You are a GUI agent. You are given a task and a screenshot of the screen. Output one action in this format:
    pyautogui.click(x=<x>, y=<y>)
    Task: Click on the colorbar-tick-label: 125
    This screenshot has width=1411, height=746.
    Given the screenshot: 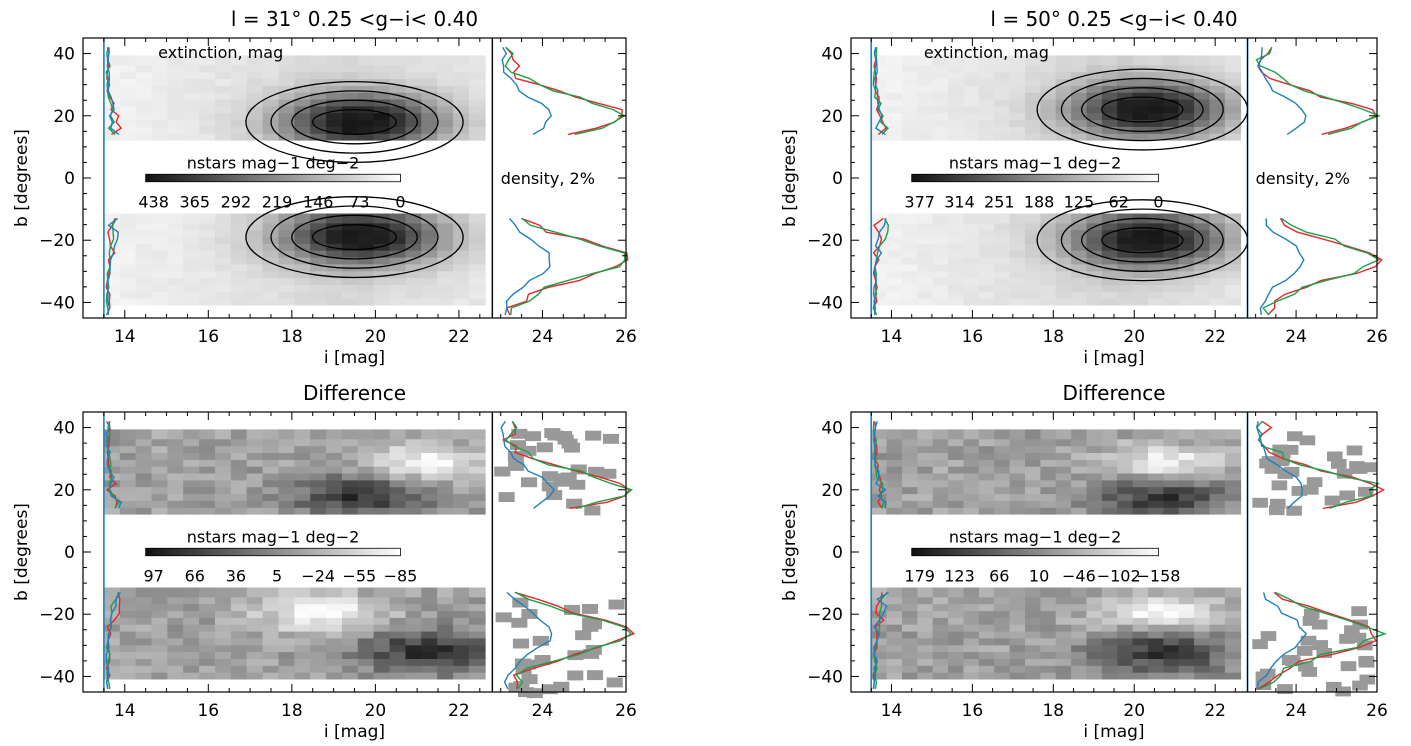 What is the action you would take?
    pyautogui.click(x=1079, y=202)
    